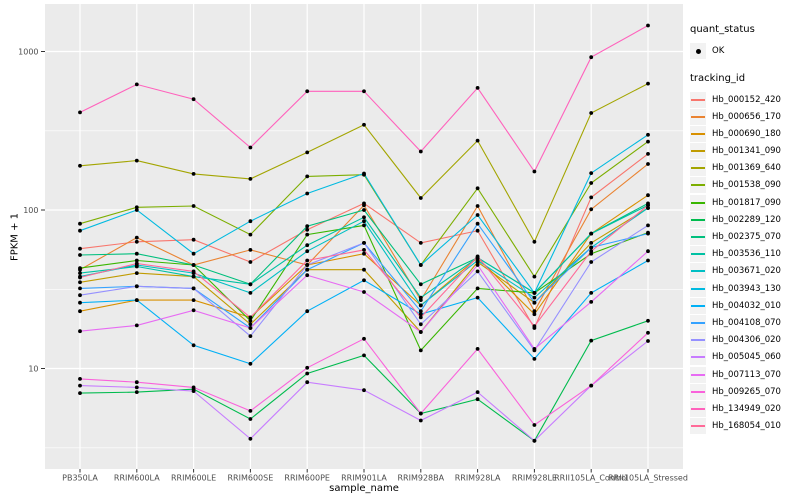 The image size is (800, 500). What do you see at coordinates (744, 99) in the screenshot?
I see `legend-item-Hb_000152_420: Hb_000152_420` at bounding box center [744, 99].